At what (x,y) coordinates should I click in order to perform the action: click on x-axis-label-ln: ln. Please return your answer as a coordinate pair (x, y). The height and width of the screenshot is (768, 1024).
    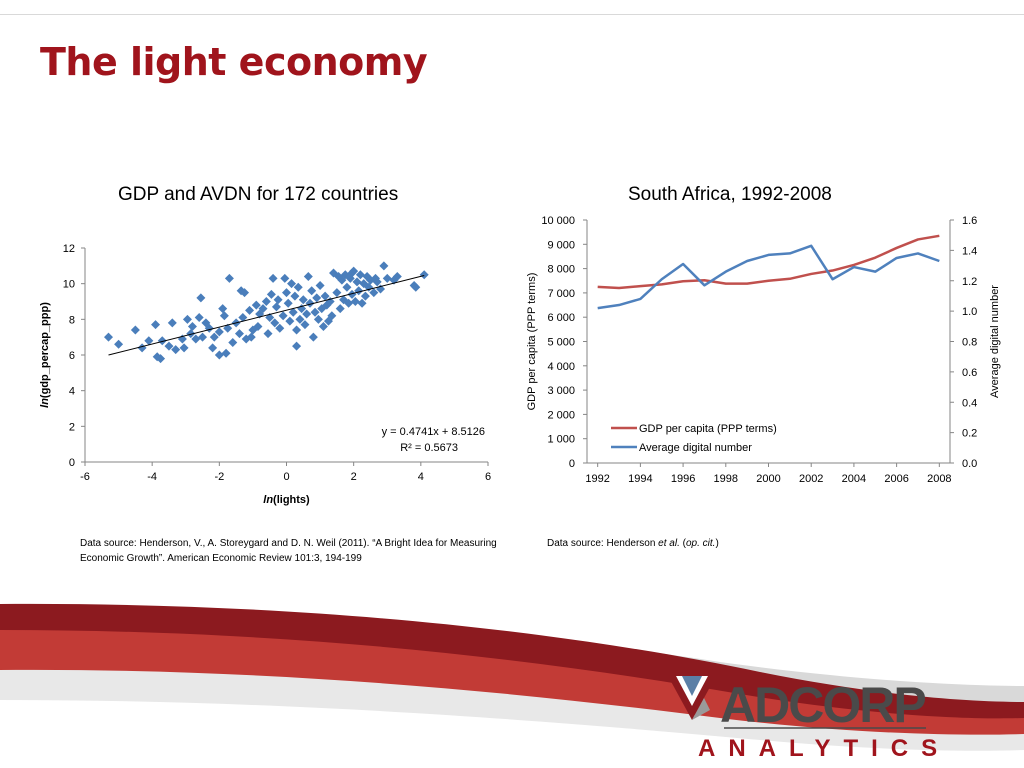
    Looking at the image, I should click on (268, 500).